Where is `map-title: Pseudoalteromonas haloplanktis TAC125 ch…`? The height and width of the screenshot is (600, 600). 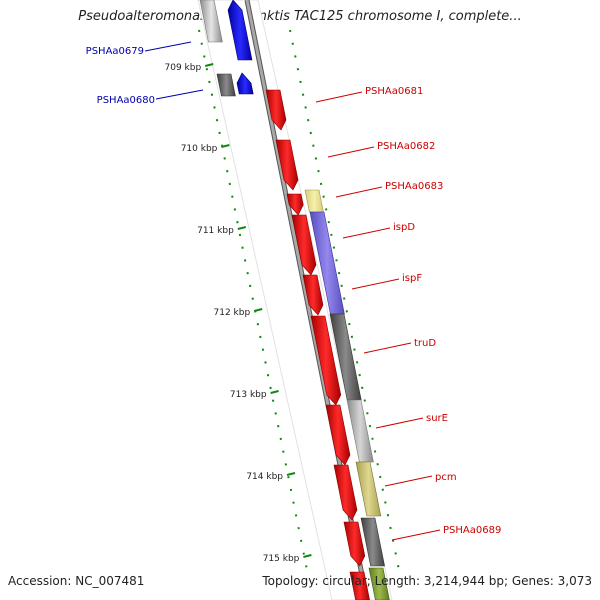 map-title: Pseudoalteromonas haloplanktis TAC125 ch… is located at coordinates (300, 16).